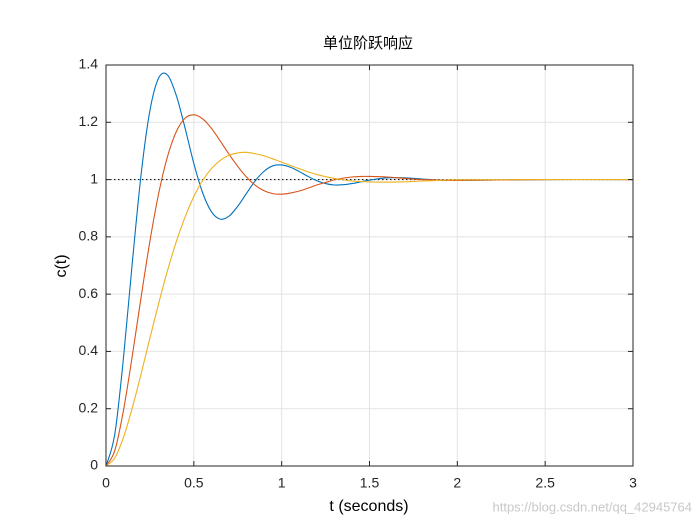 The image size is (700, 525). Describe the element at coordinates (106, 483) in the screenshot. I see `x-tick-label: 0` at that location.